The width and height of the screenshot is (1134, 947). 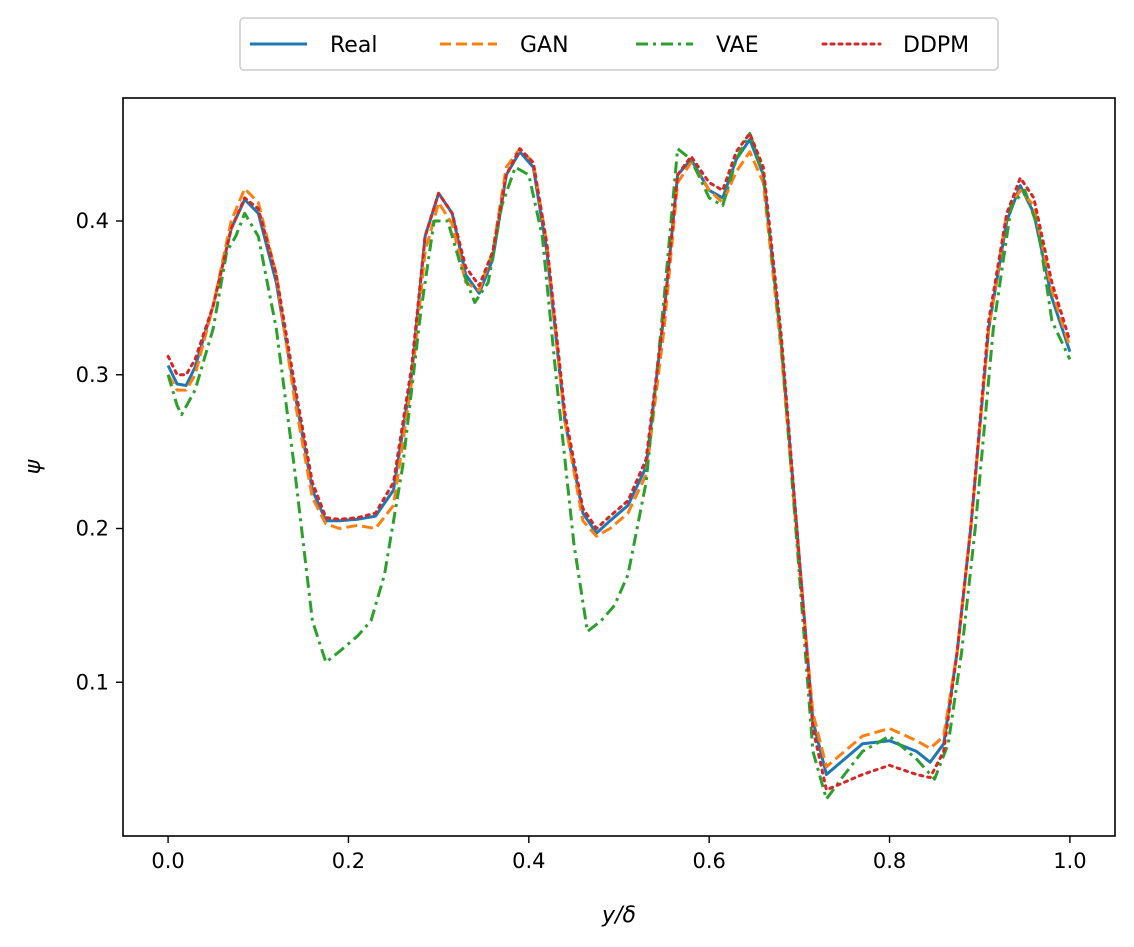 What do you see at coordinates (528, 861) in the screenshot?
I see `x-tick-label: 0.4` at bounding box center [528, 861].